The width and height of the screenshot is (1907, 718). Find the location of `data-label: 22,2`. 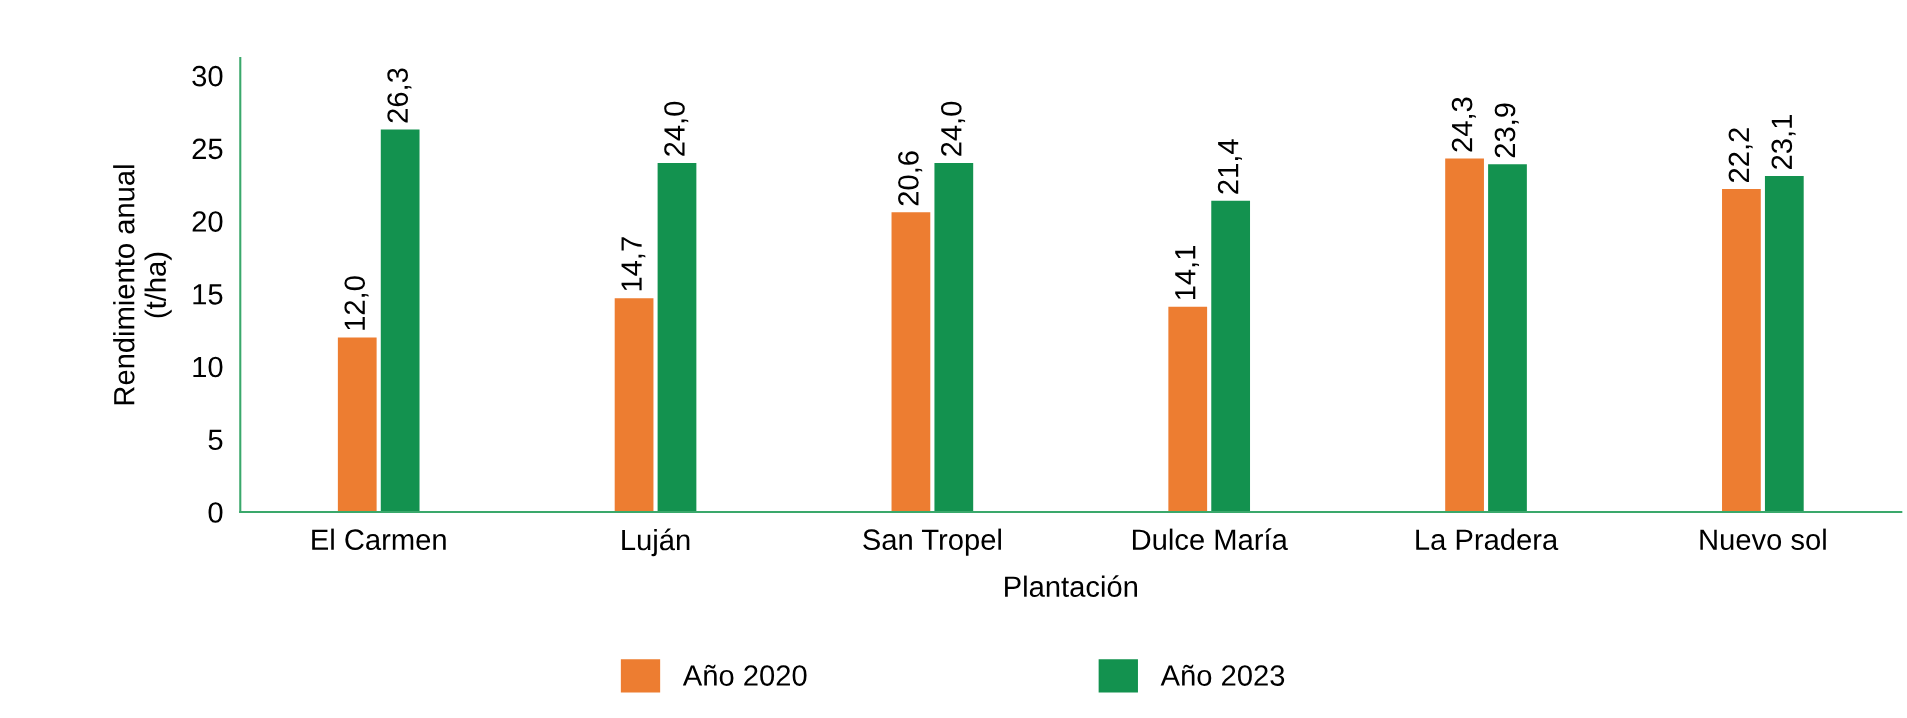

data-label: 22,2 is located at coordinates (1740, 155).